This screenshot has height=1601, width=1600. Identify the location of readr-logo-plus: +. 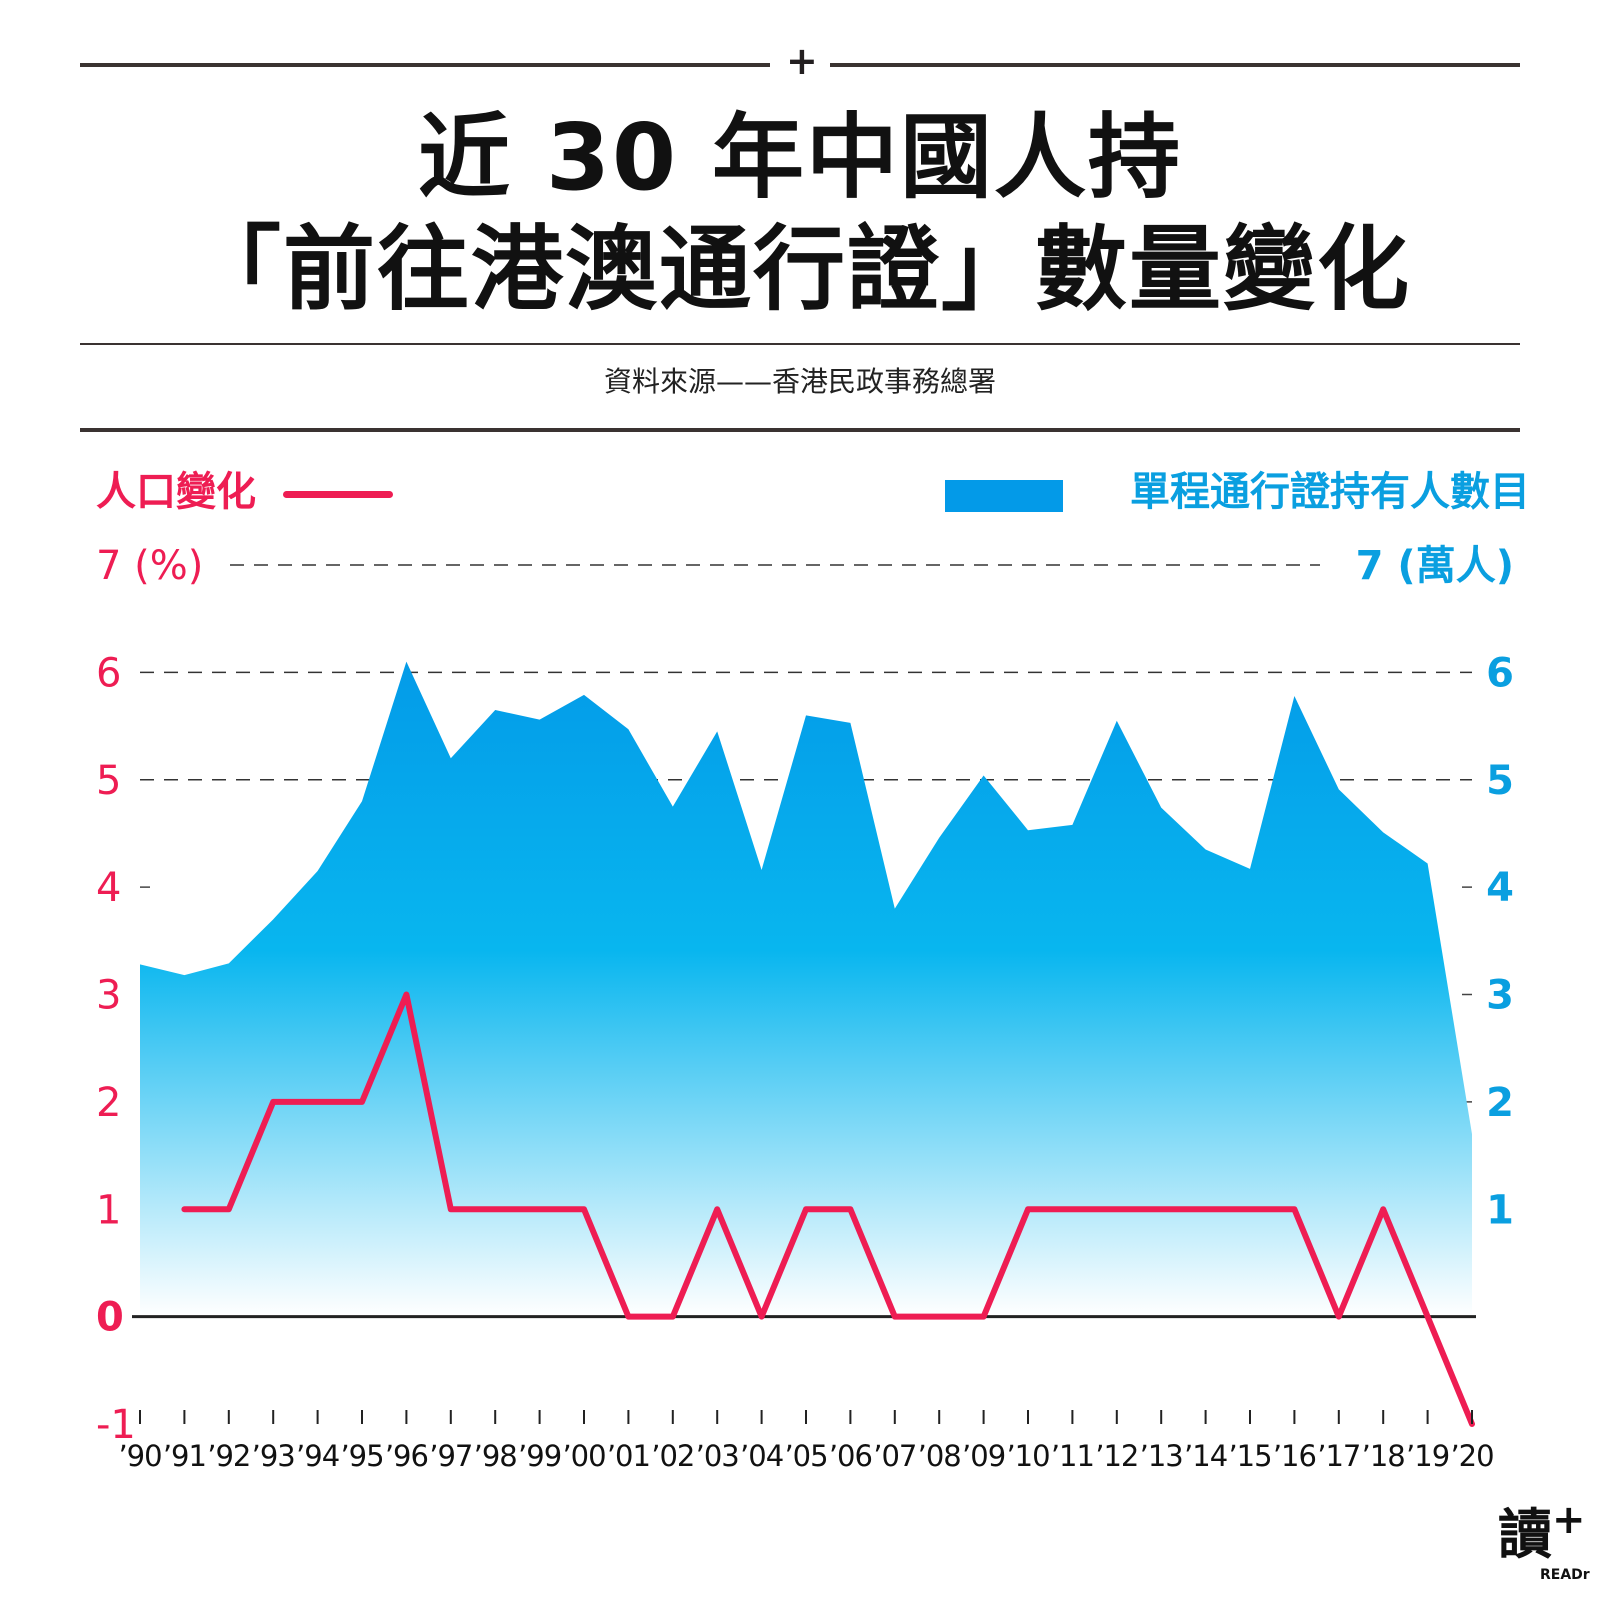
(1569, 1520).